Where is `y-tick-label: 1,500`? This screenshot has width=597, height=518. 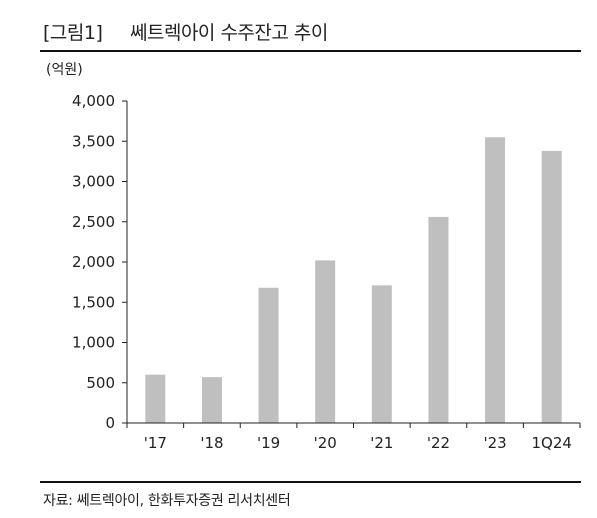
y-tick-label: 1,500 is located at coordinates (93, 302).